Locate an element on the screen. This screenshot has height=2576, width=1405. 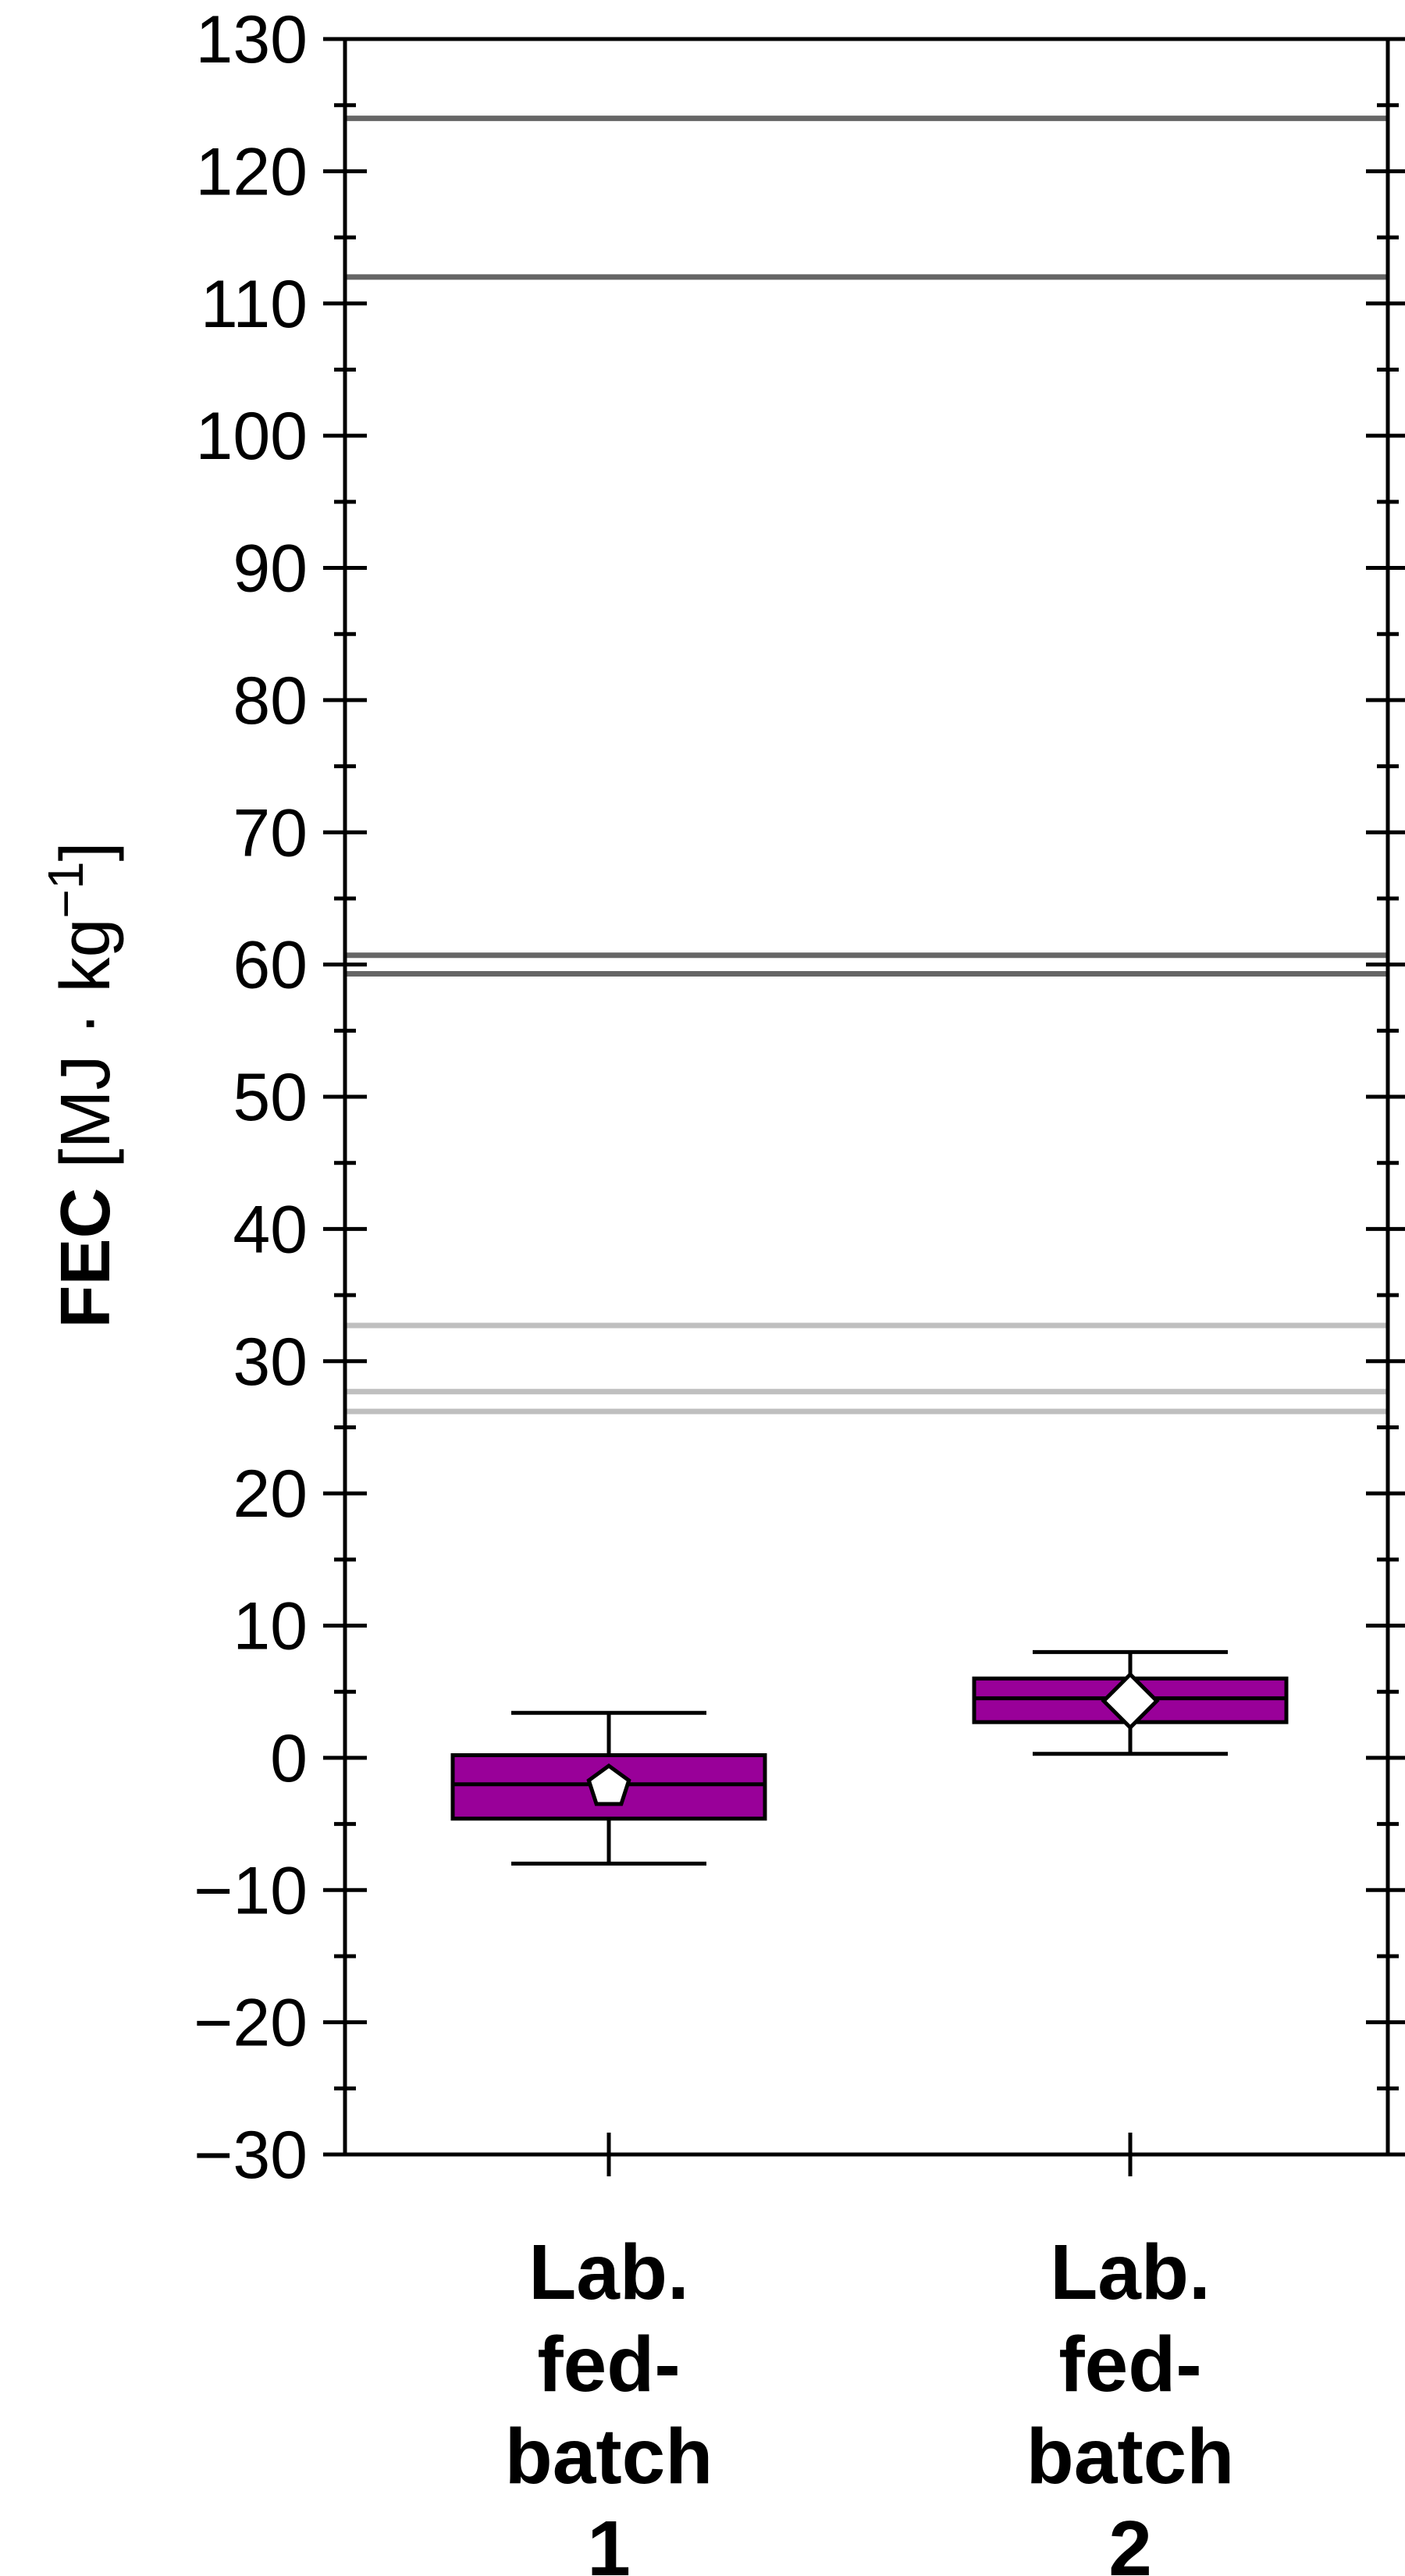
mean-marker-diamond is located at coordinates (1131, 1701).